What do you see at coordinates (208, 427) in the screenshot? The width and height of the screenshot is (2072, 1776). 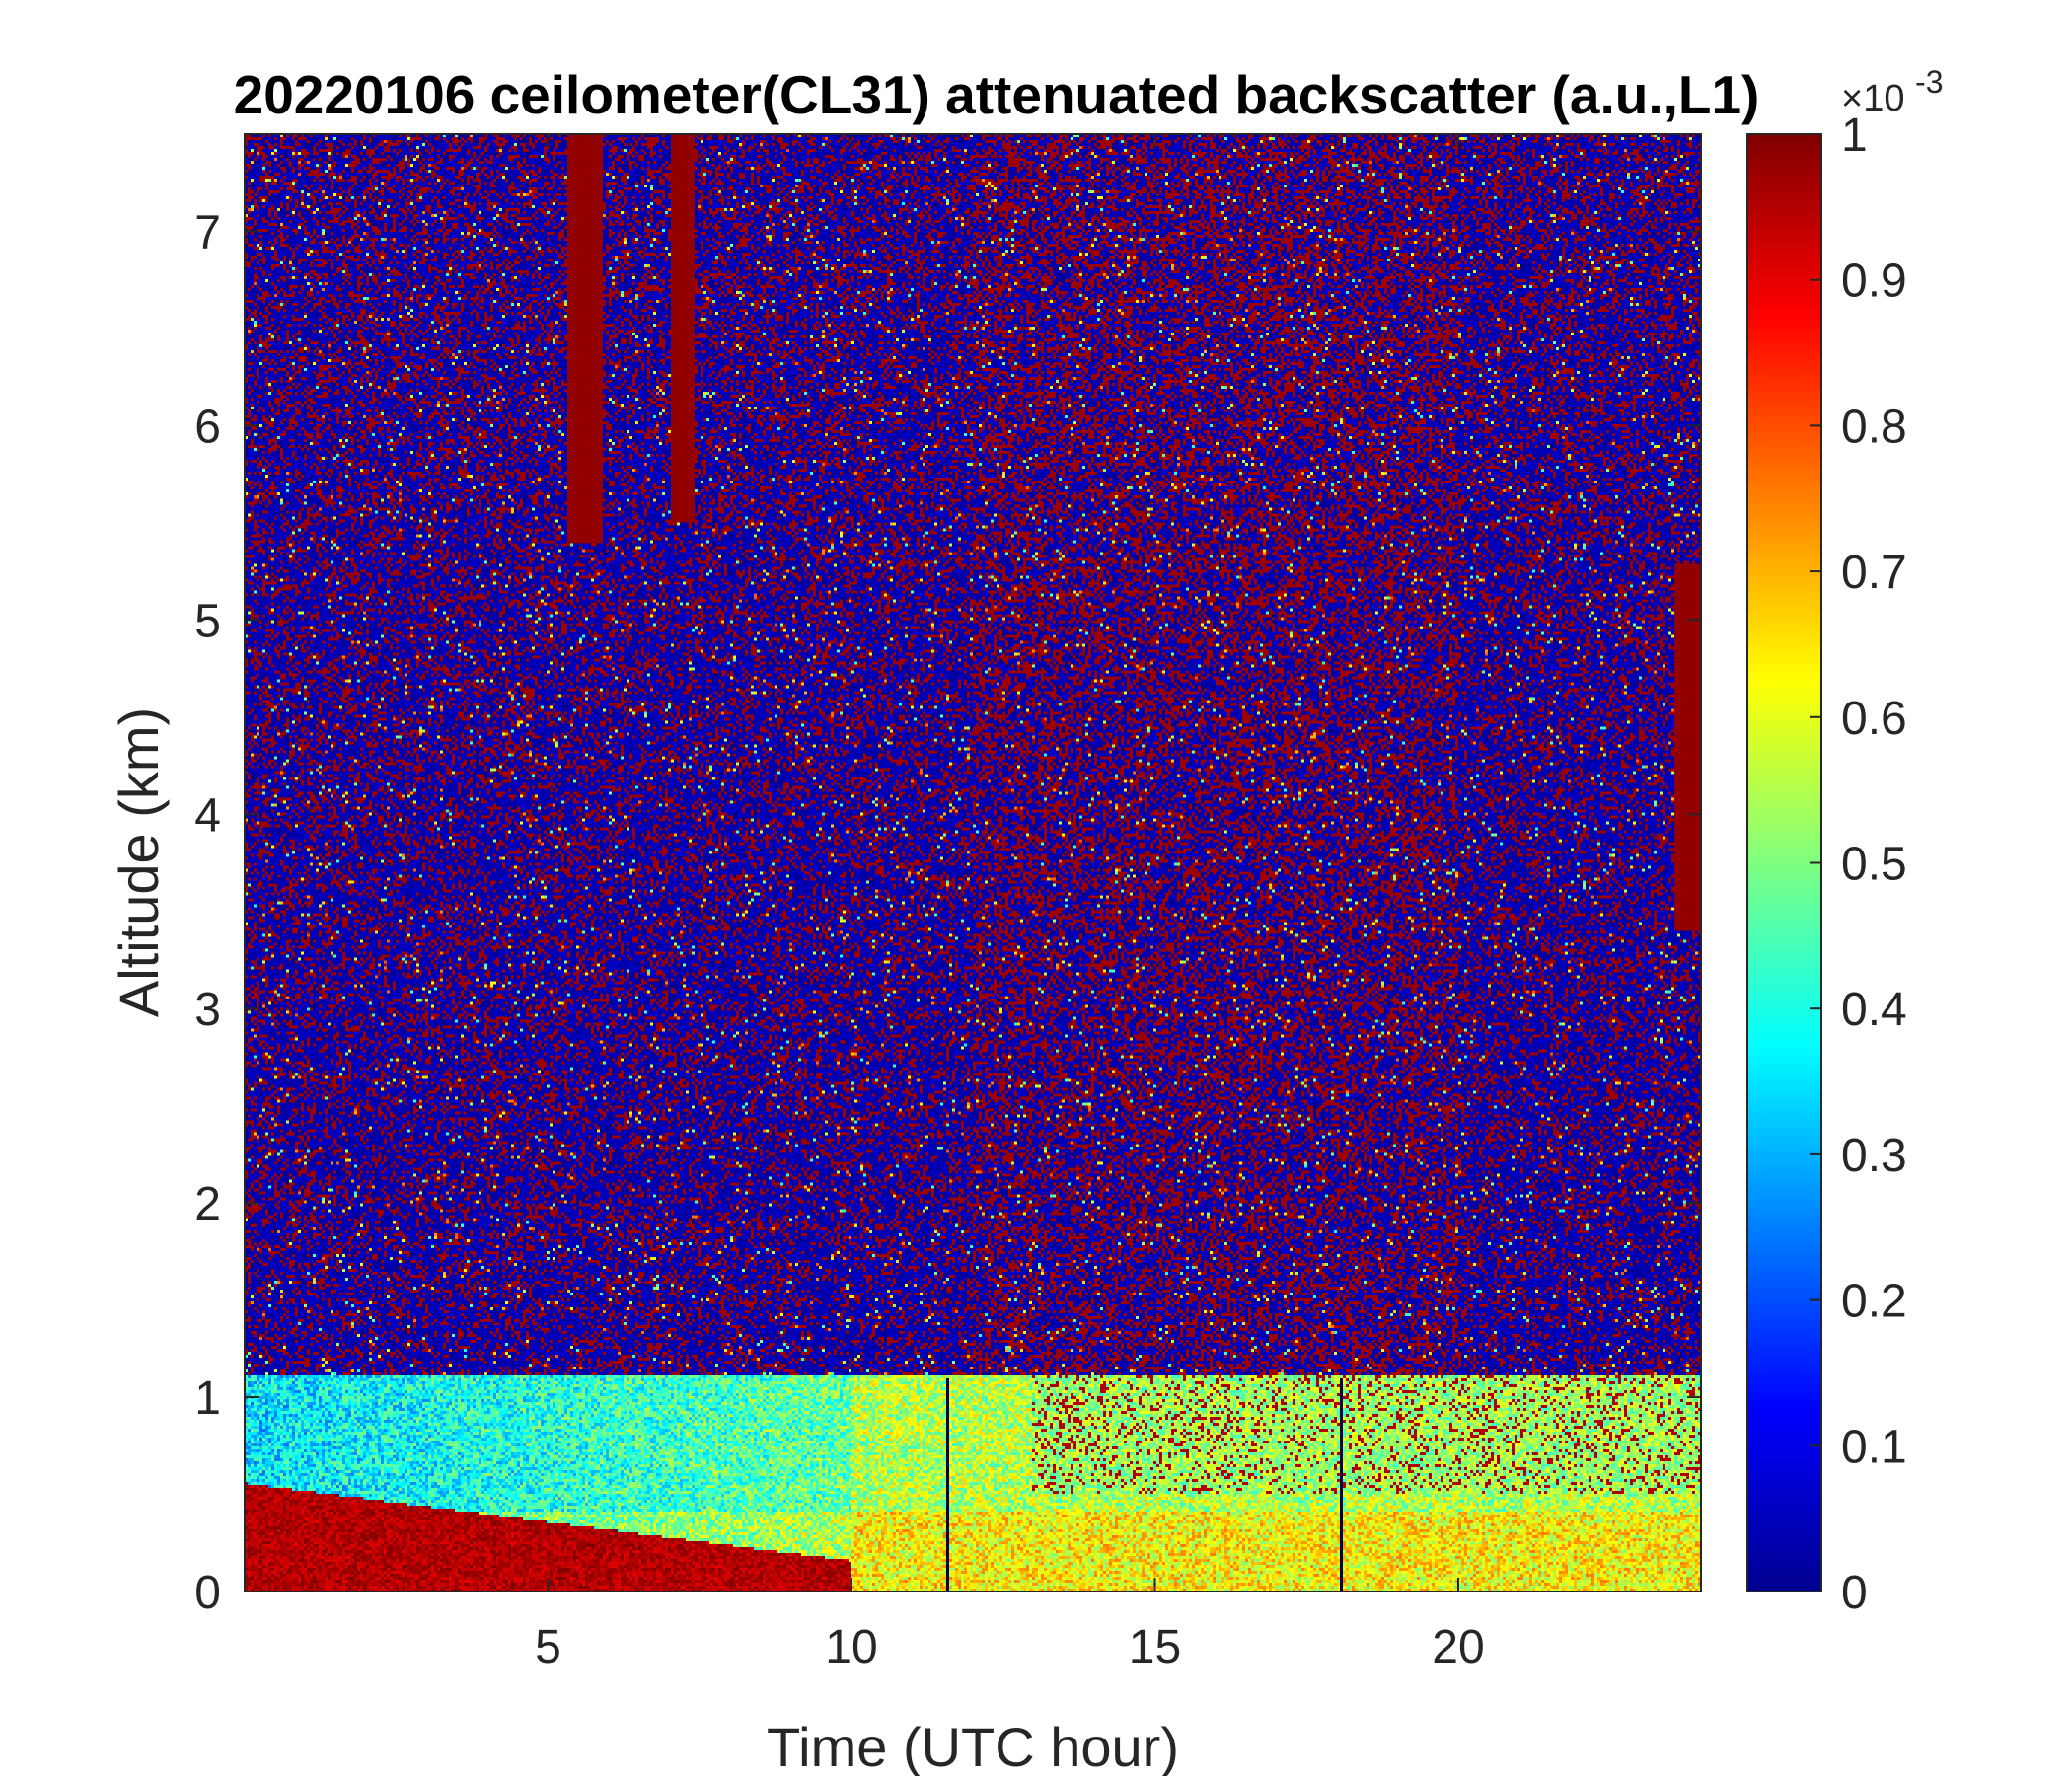 I see `y-tick-label: 6` at bounding box center [208, 427].